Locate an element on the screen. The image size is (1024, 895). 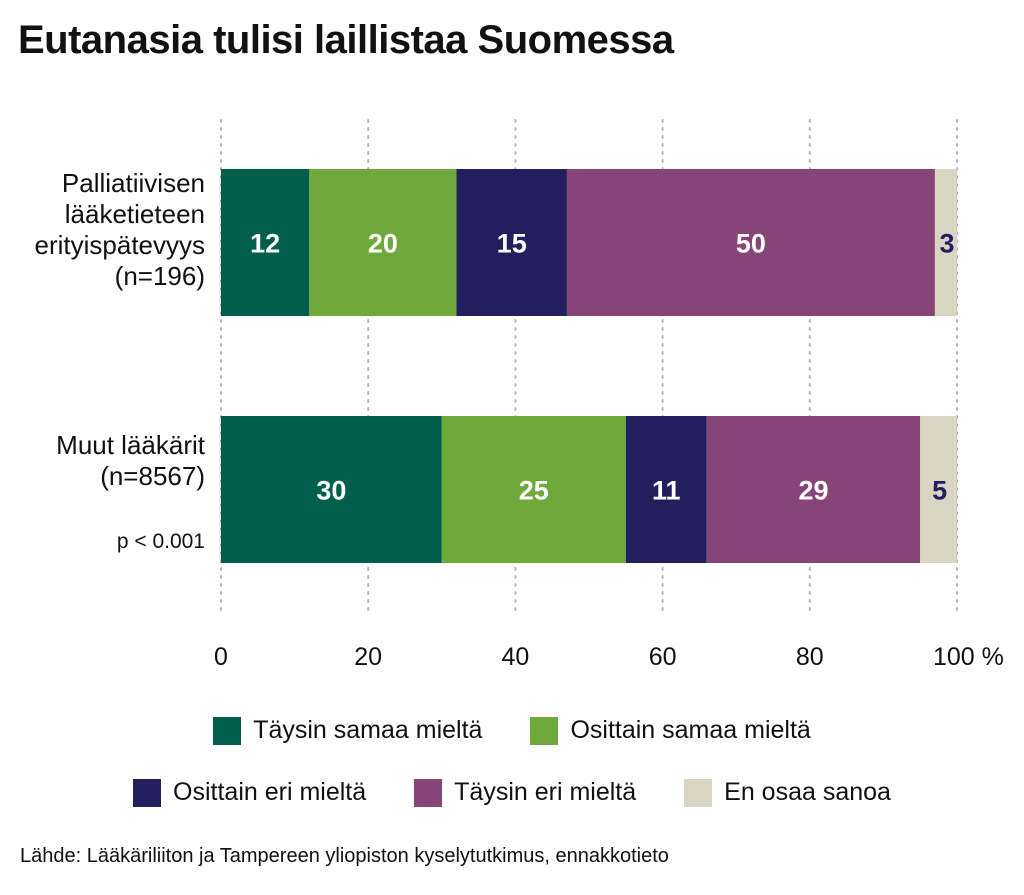
category-label: (n=196) is located at coordinates (160, 276).